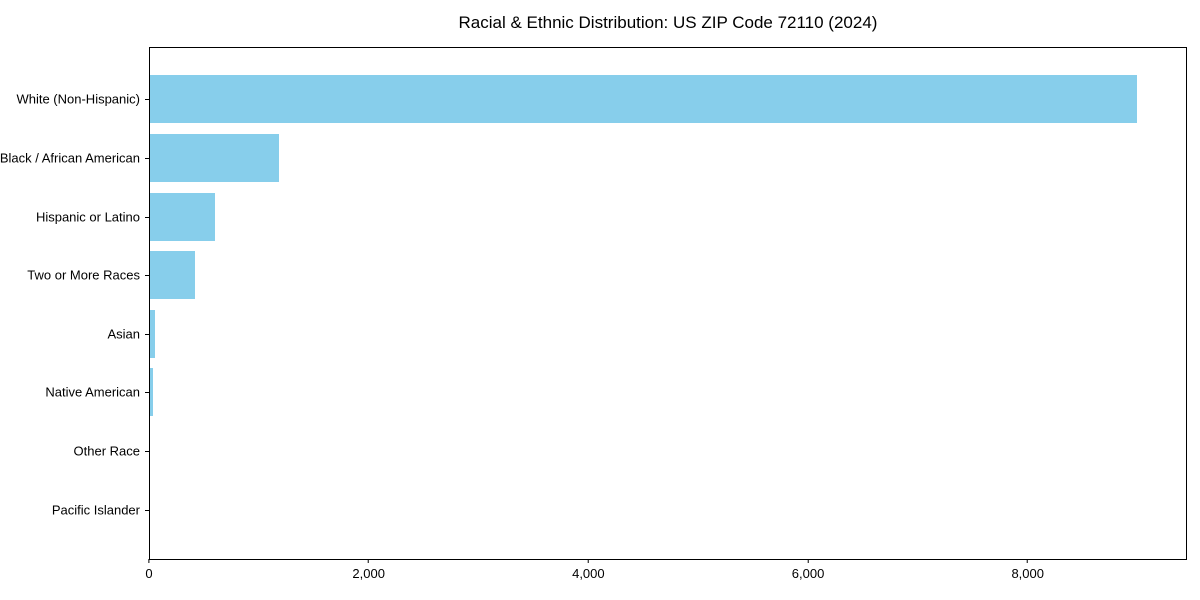  Describe the element at coordinates (646, 334) in the screenshot. I see `bar-row: Asian` at that location.